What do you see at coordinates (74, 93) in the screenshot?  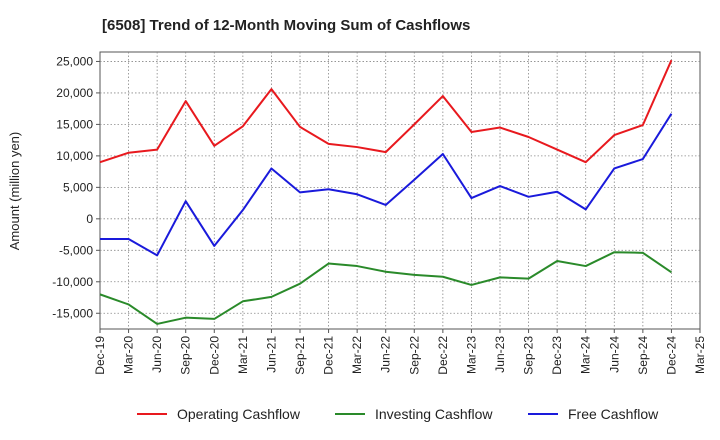 I see `y-tick-label: 20,000` at bounding box center [74, 93].